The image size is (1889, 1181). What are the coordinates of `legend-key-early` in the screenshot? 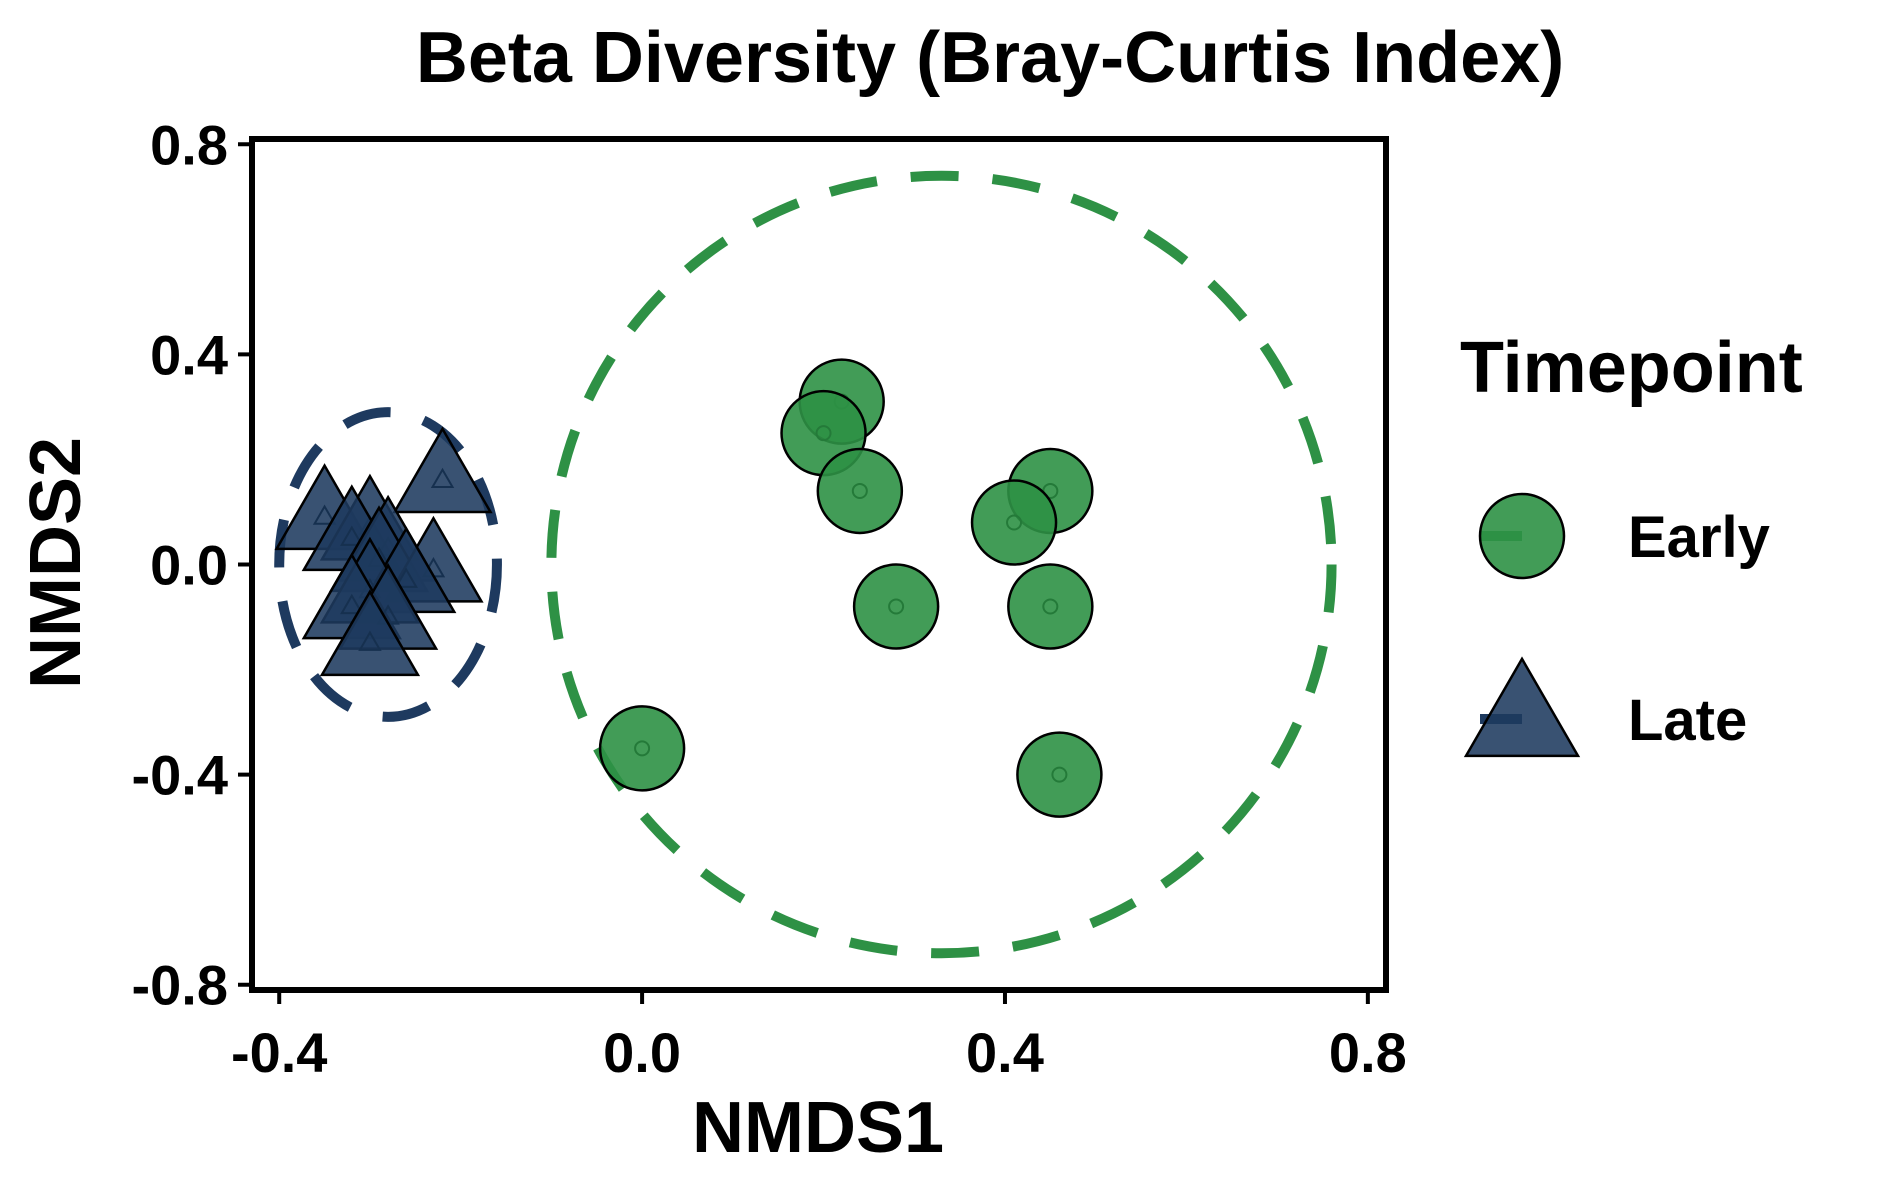 It's located at (1522, 536).